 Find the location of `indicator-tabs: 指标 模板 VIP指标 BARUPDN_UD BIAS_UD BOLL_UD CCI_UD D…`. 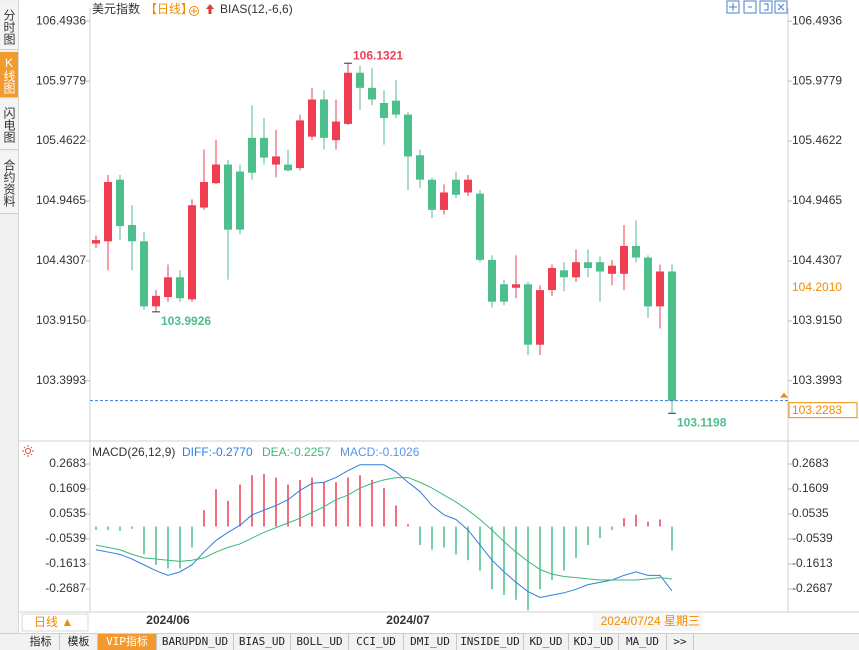

indicator-tabs: 指标 模板 VIP指标 BARUPDN_UD BIAS_UD BOLL_UD CCI_UD D… is located at coordinates (429, 641).